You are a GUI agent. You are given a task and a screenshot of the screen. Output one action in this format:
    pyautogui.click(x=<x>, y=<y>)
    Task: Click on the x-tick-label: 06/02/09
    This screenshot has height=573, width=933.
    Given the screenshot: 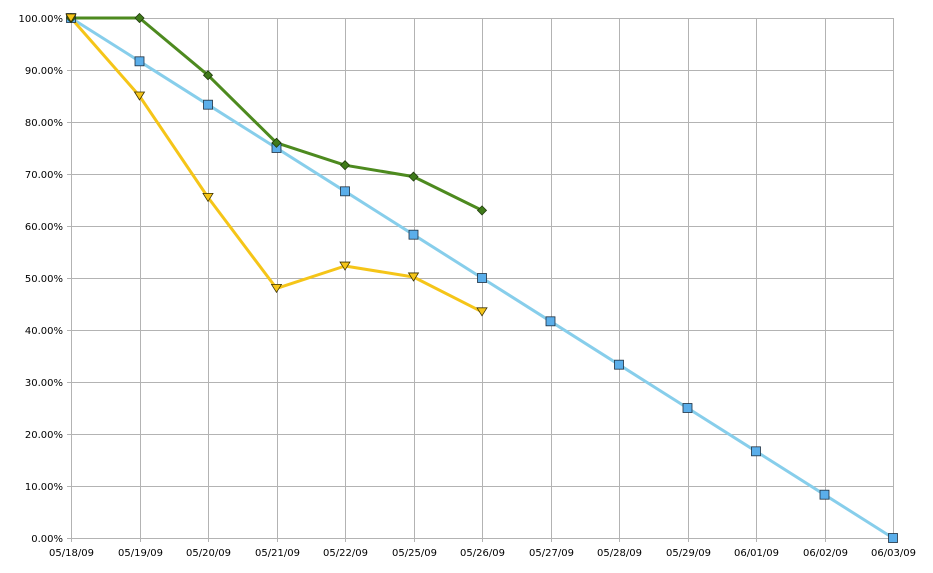 What is the action you would take?
    pyautogui.click(x=825, y=553)
    